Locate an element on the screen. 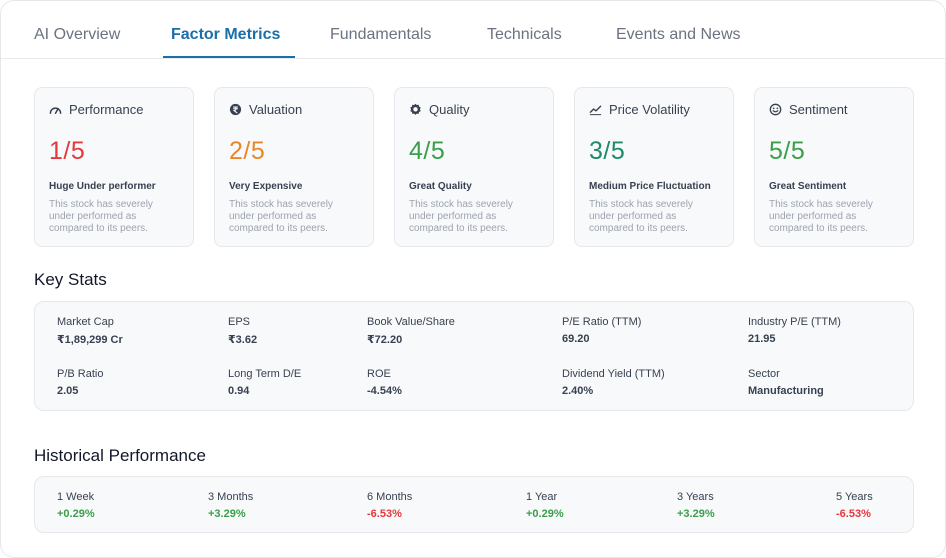  hist-3-years: 3 Years +3.29% is located at coordinates (696, 505).